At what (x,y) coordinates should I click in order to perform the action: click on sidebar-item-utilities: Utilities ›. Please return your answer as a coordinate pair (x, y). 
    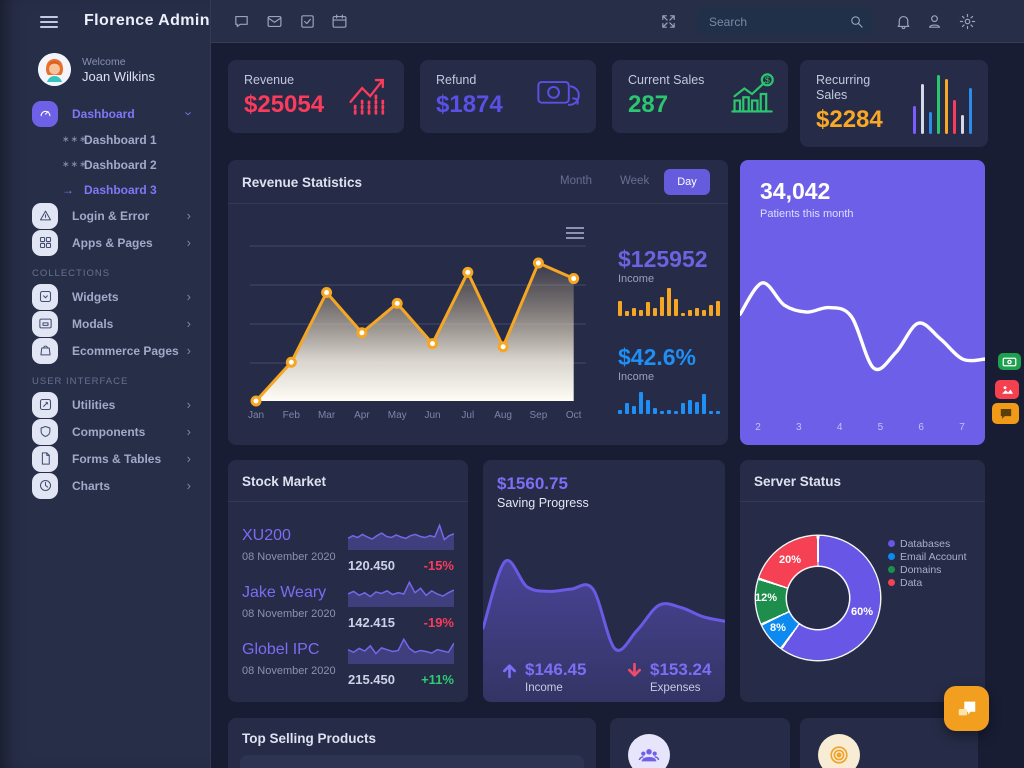
    Looking at the image, I should click on (105, 404).